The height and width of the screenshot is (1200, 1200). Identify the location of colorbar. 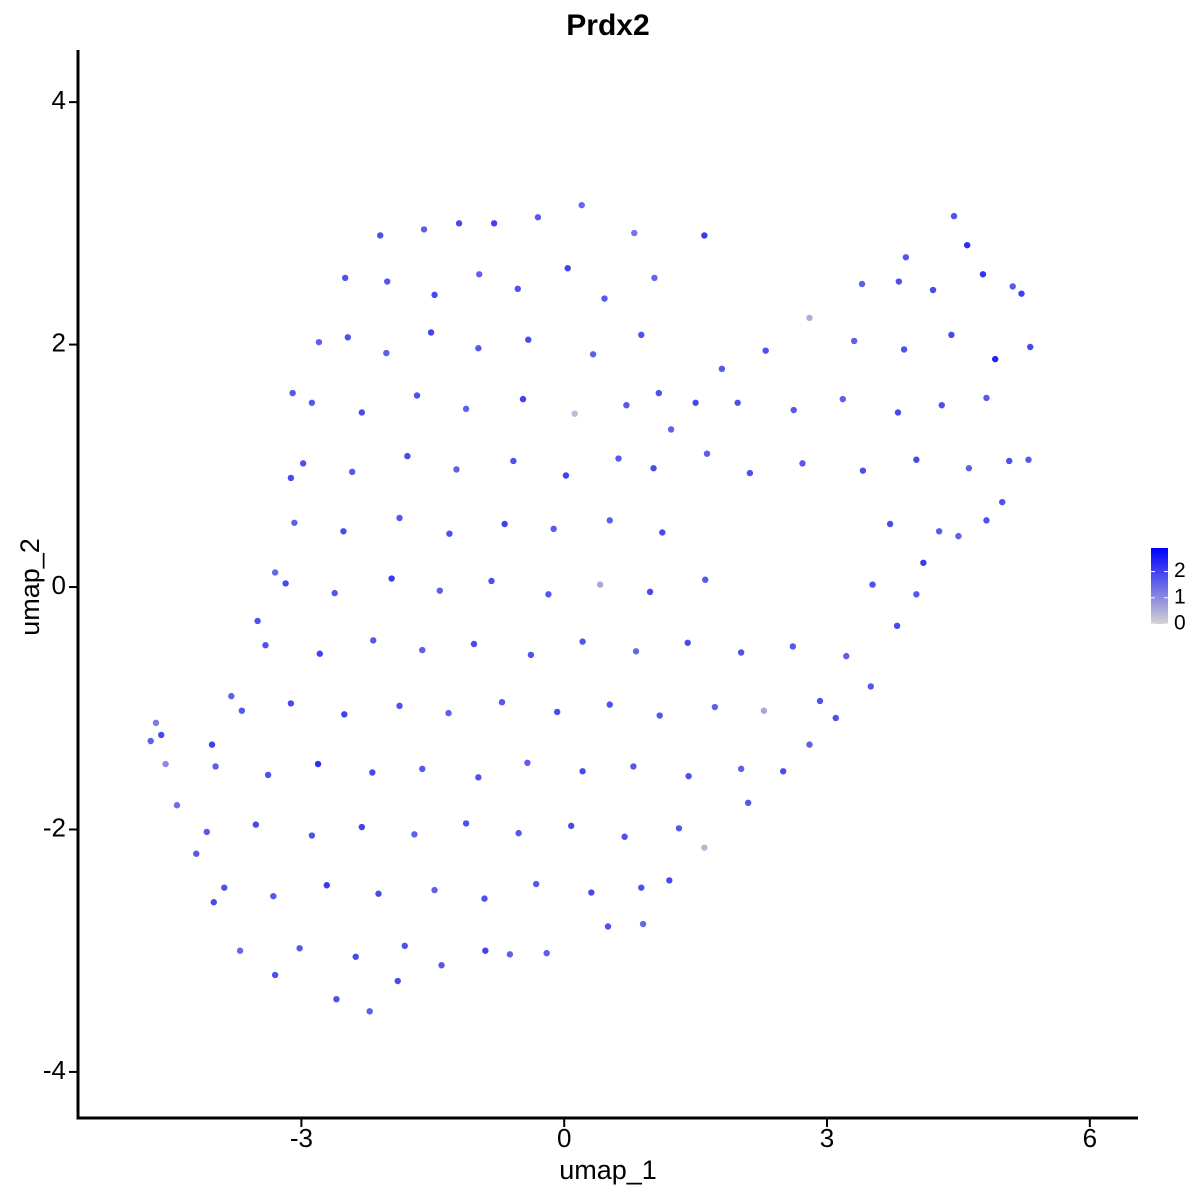
(1159, 586).